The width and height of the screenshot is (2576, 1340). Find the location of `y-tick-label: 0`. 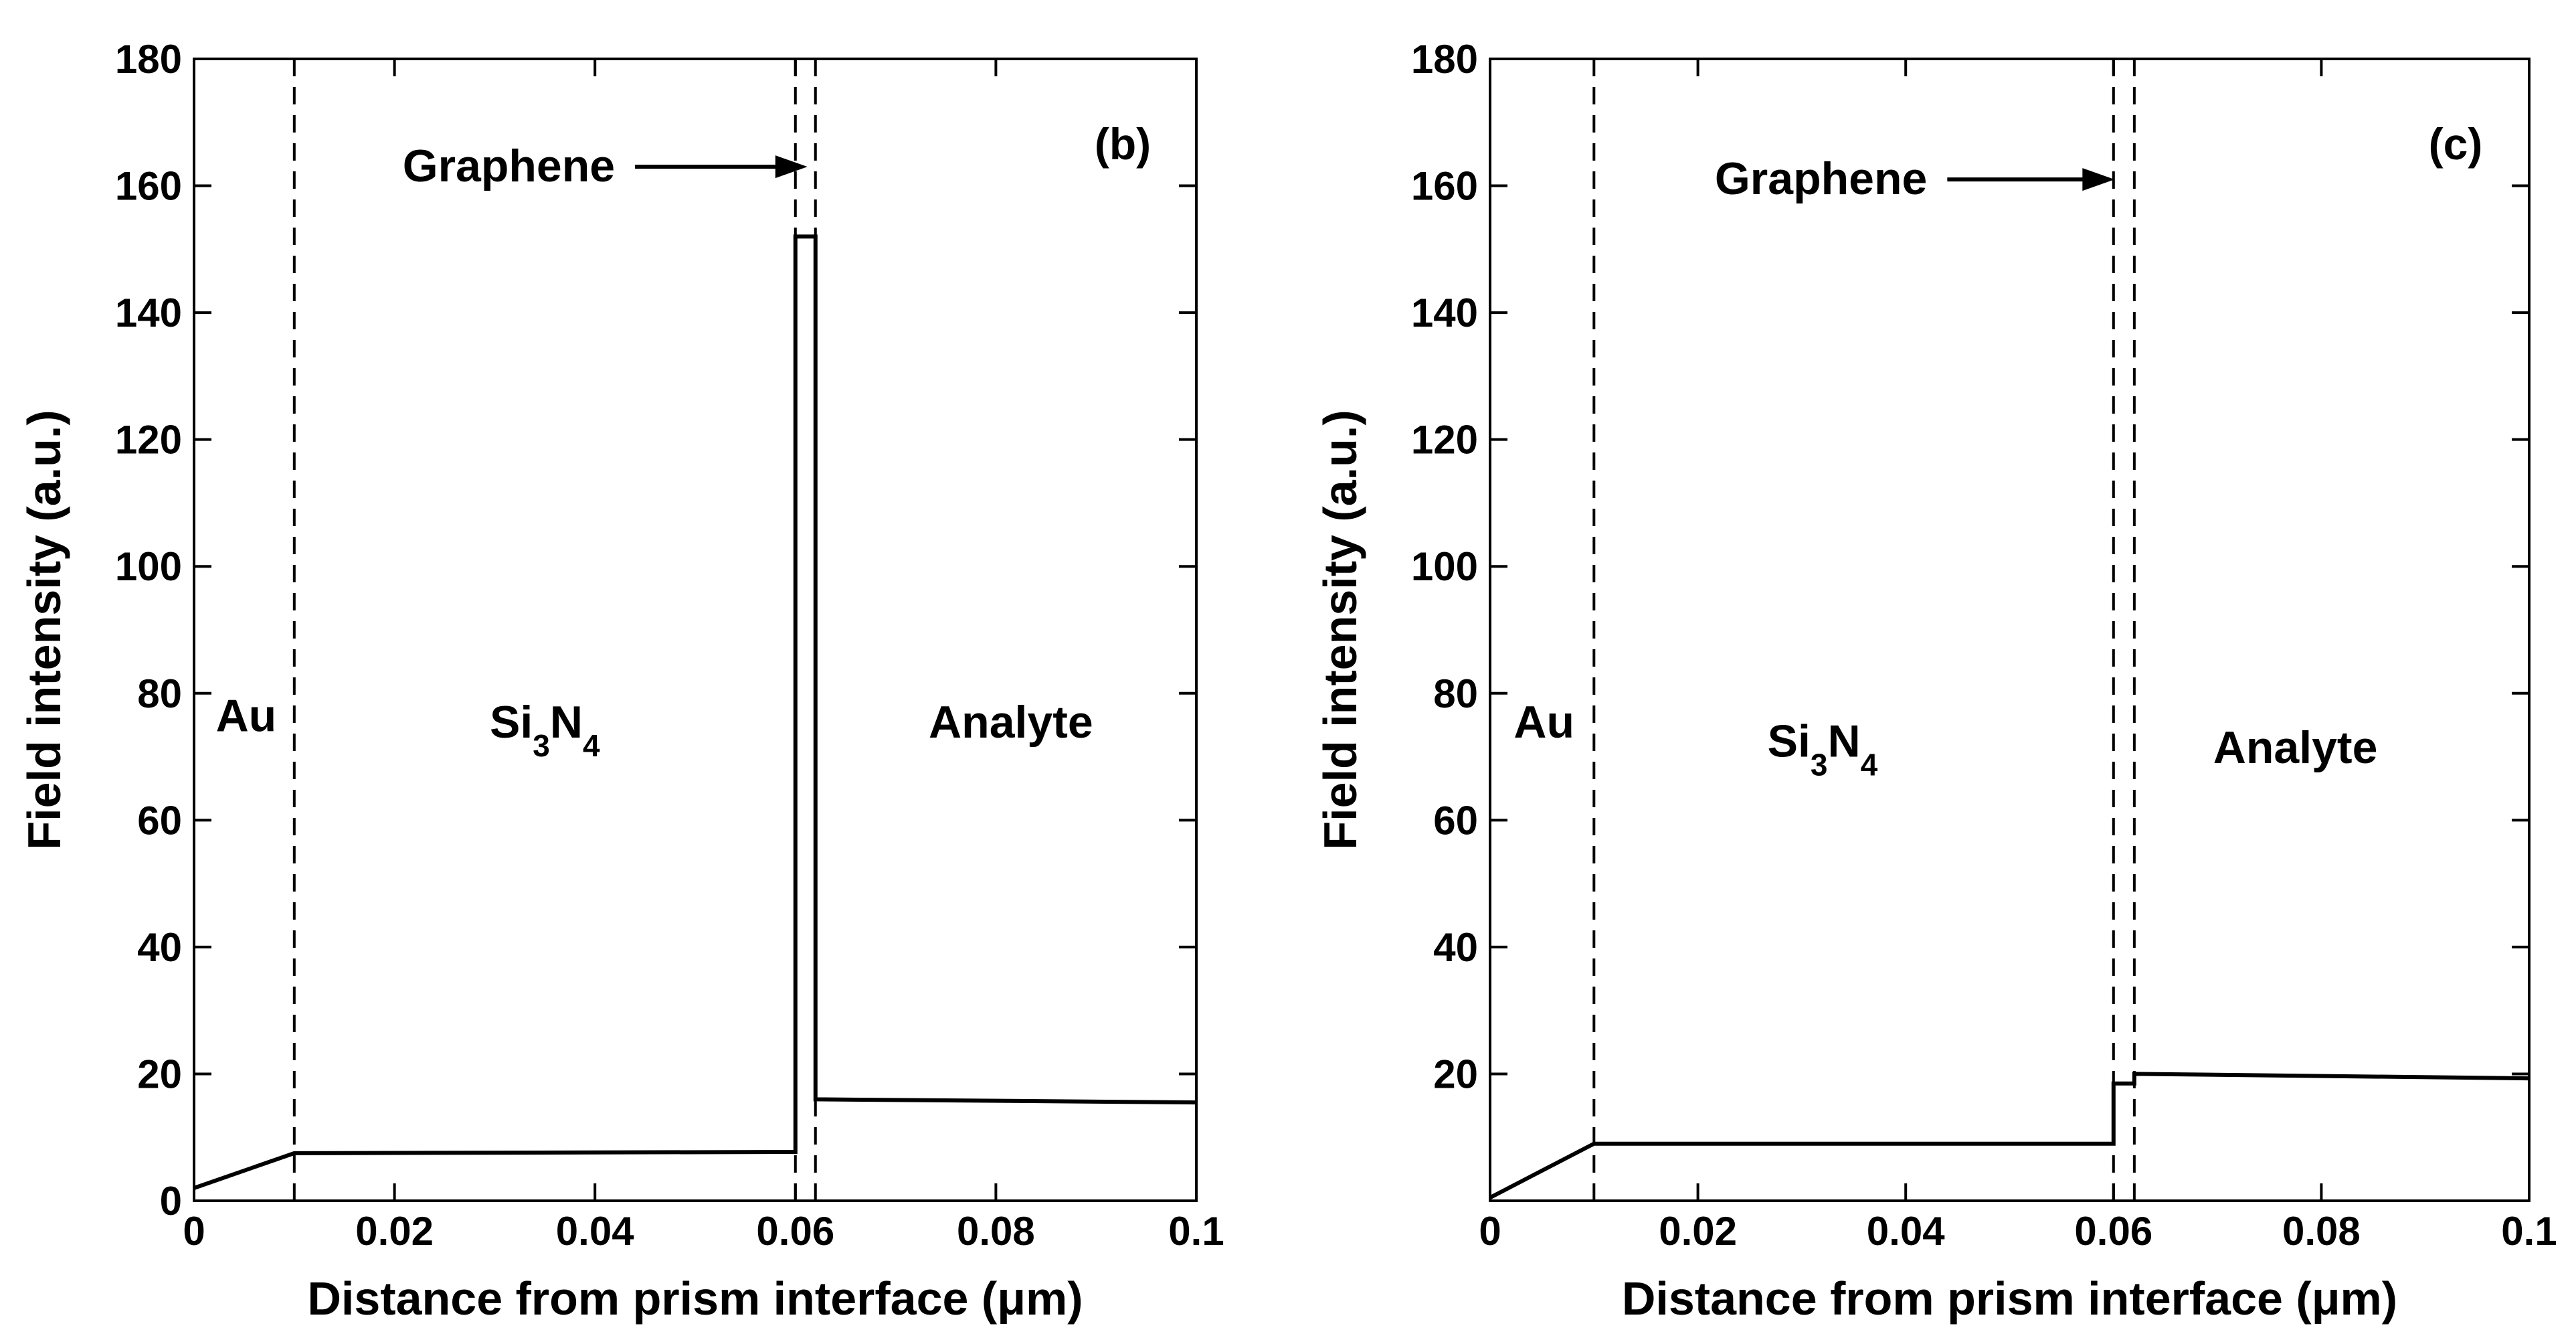

y-tick-label: 0 is located at coordinates (171, 1201).